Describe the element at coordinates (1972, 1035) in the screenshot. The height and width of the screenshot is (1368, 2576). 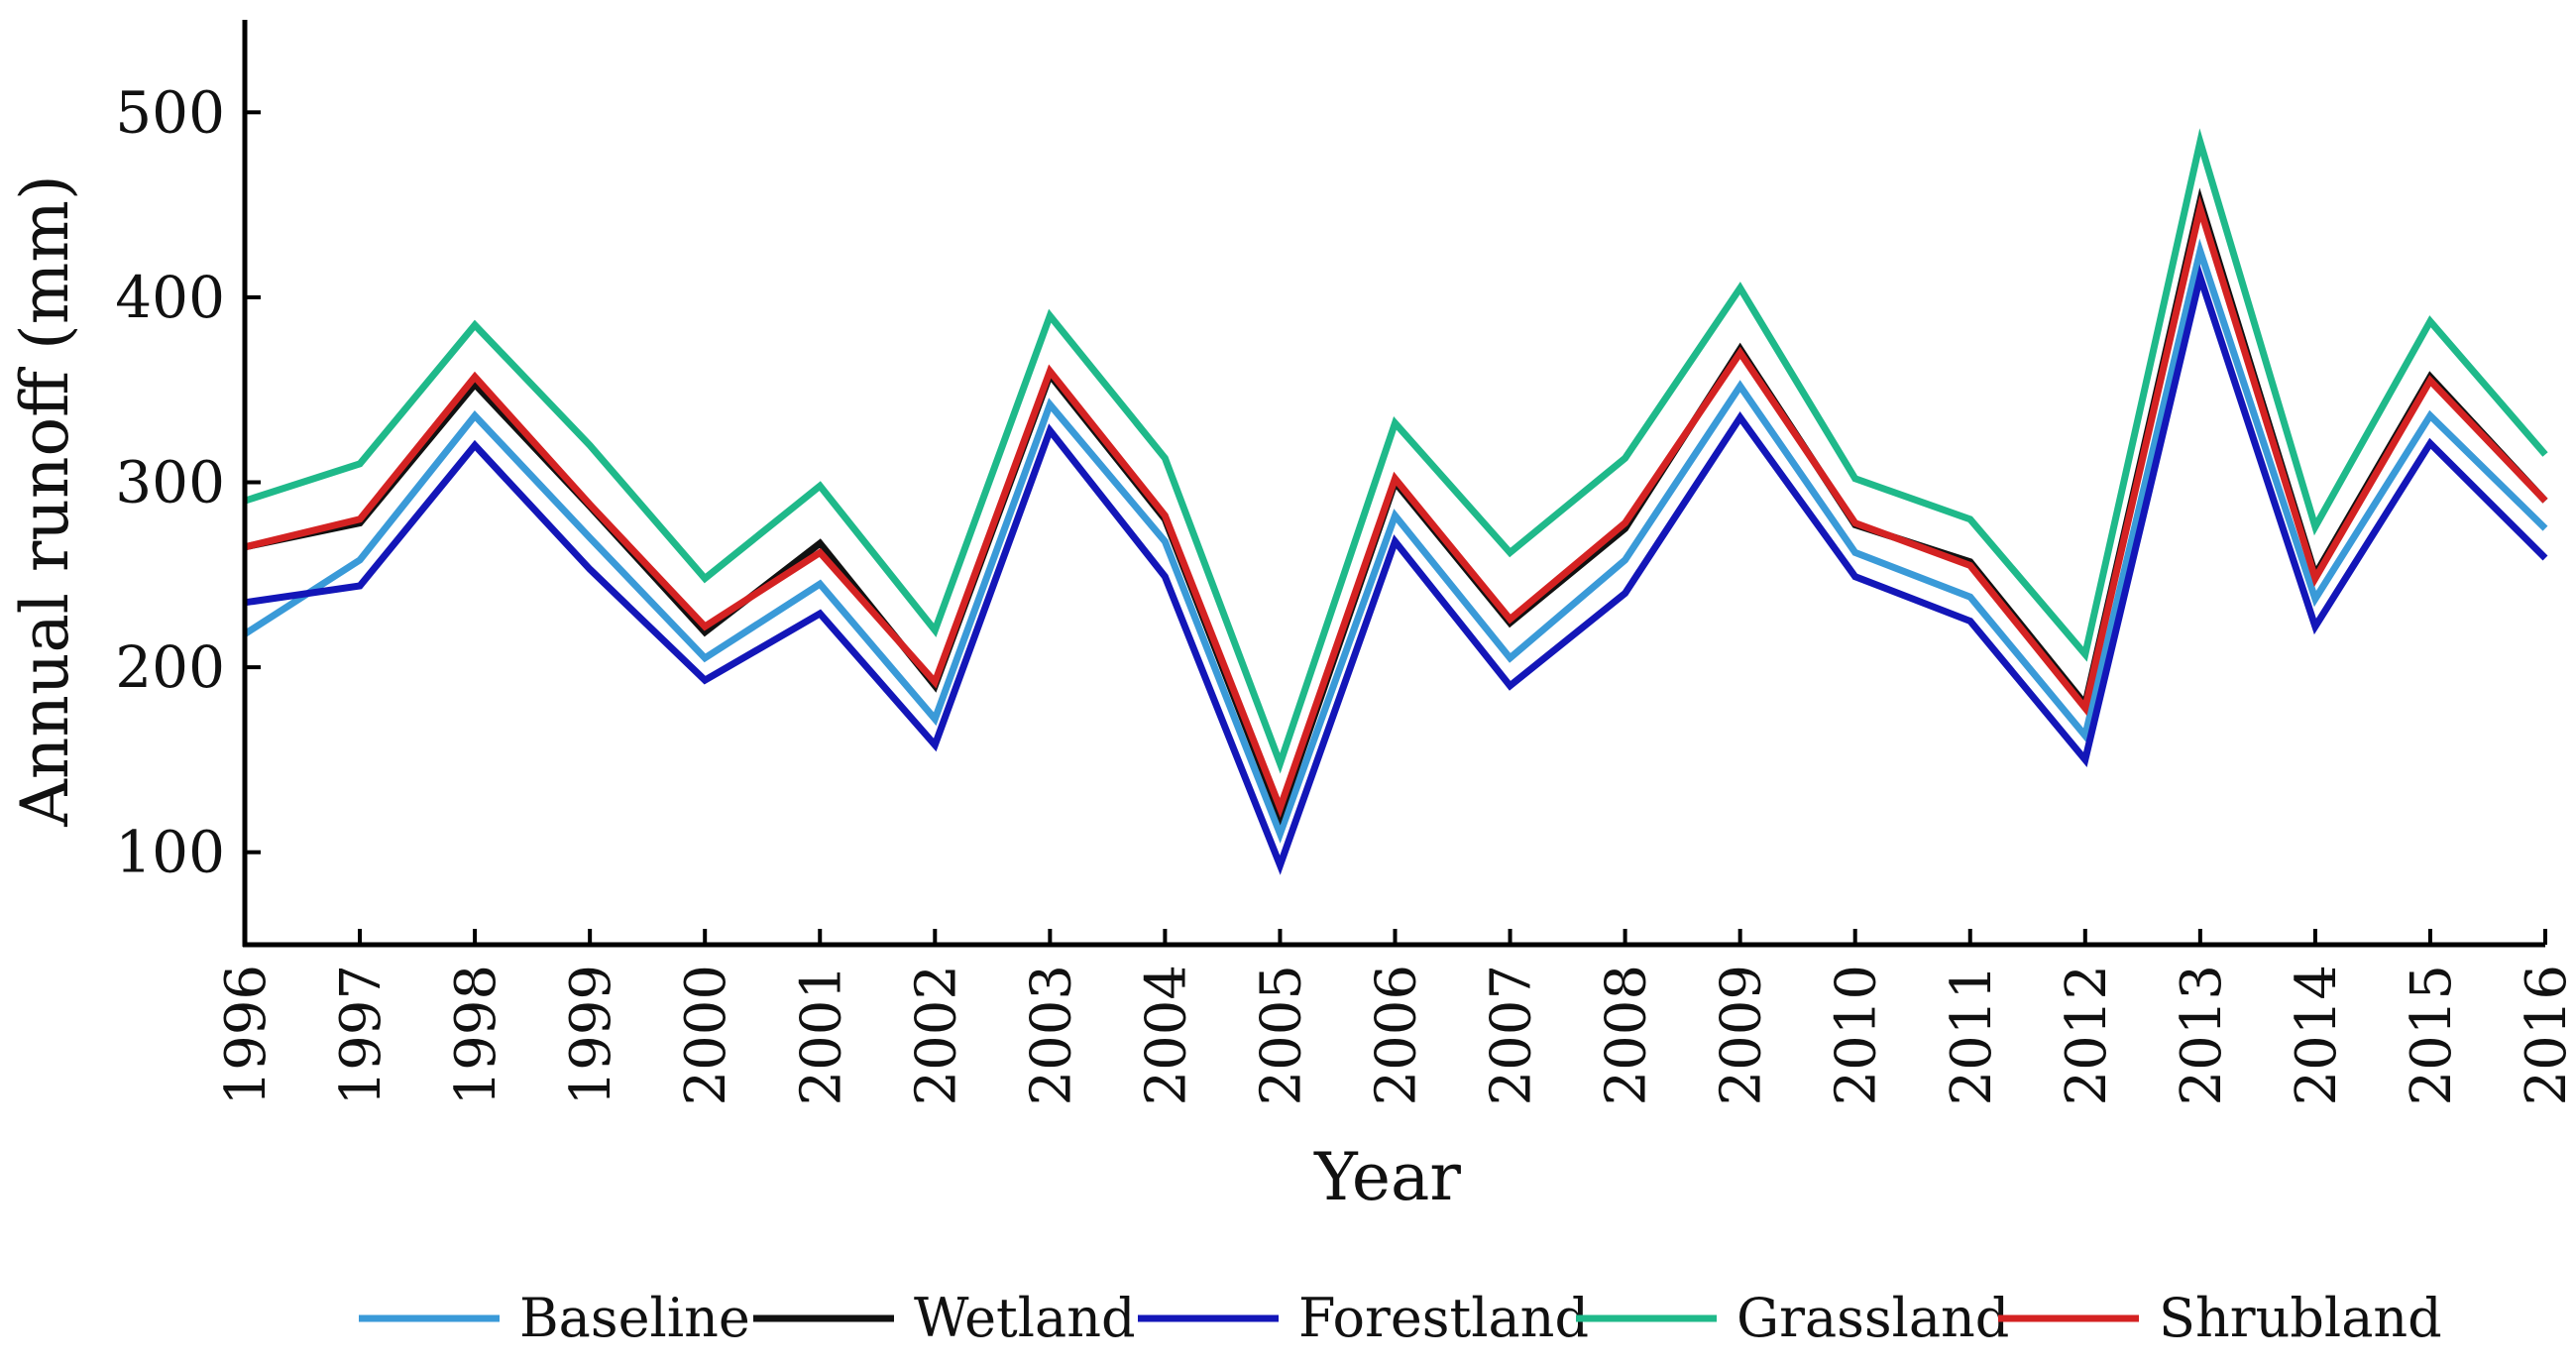
I see `x-tick-label: 2011` at that location.